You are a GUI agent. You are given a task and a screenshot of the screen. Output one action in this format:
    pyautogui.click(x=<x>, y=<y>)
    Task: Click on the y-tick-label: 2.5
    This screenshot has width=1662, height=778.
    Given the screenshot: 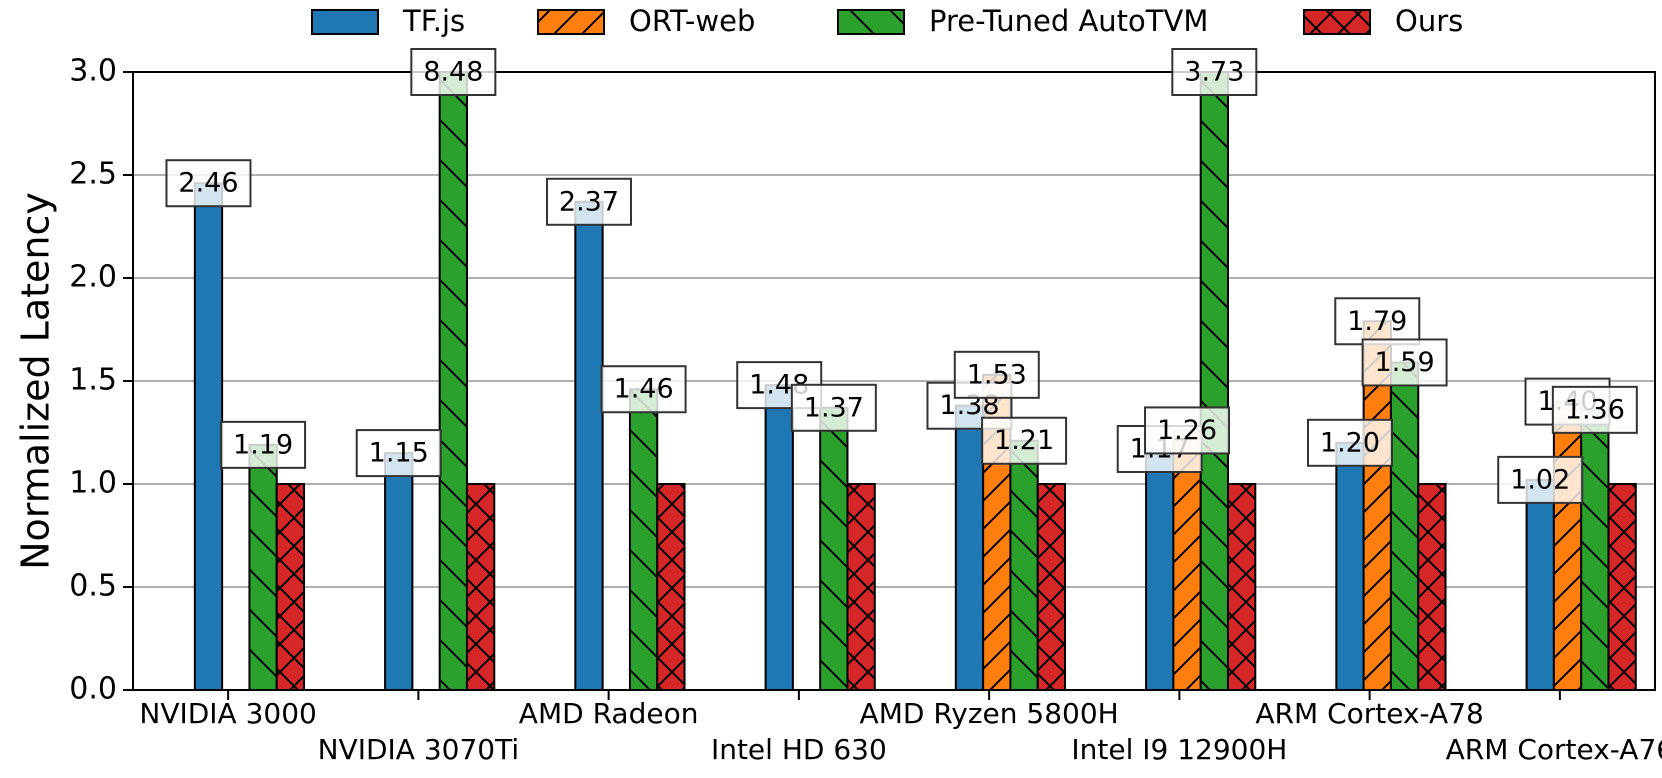 What is the action you would take?
    pyautogui.click(x=93, y=174)
    